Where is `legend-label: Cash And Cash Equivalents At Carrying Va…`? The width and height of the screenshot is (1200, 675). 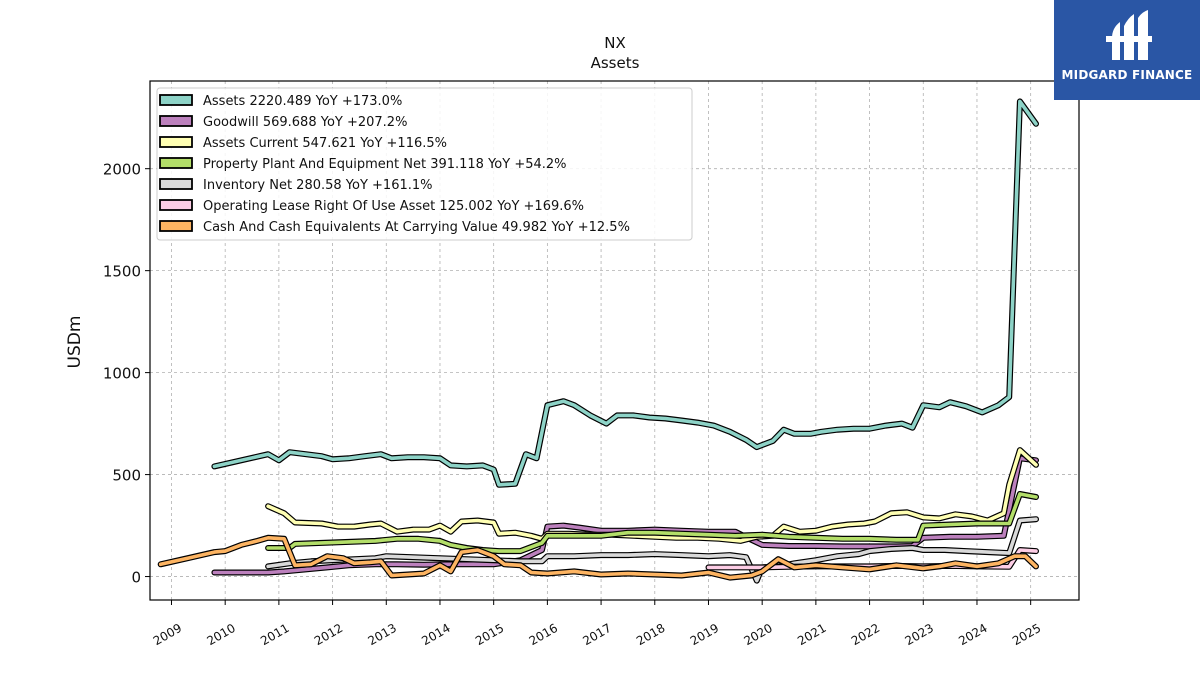
legend-label: Cash And Cash Equivalents At Carrying Va… is located at coordinates (416, 227).